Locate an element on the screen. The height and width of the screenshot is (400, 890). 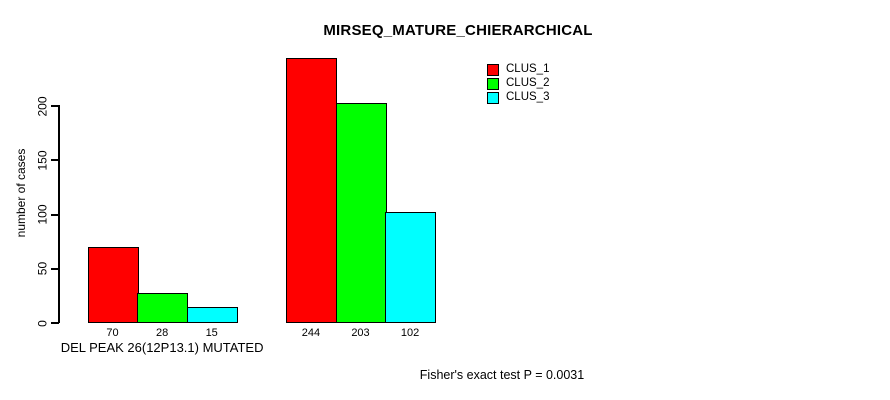
y-tick-label: 50 is located at coordinates (42, 269).